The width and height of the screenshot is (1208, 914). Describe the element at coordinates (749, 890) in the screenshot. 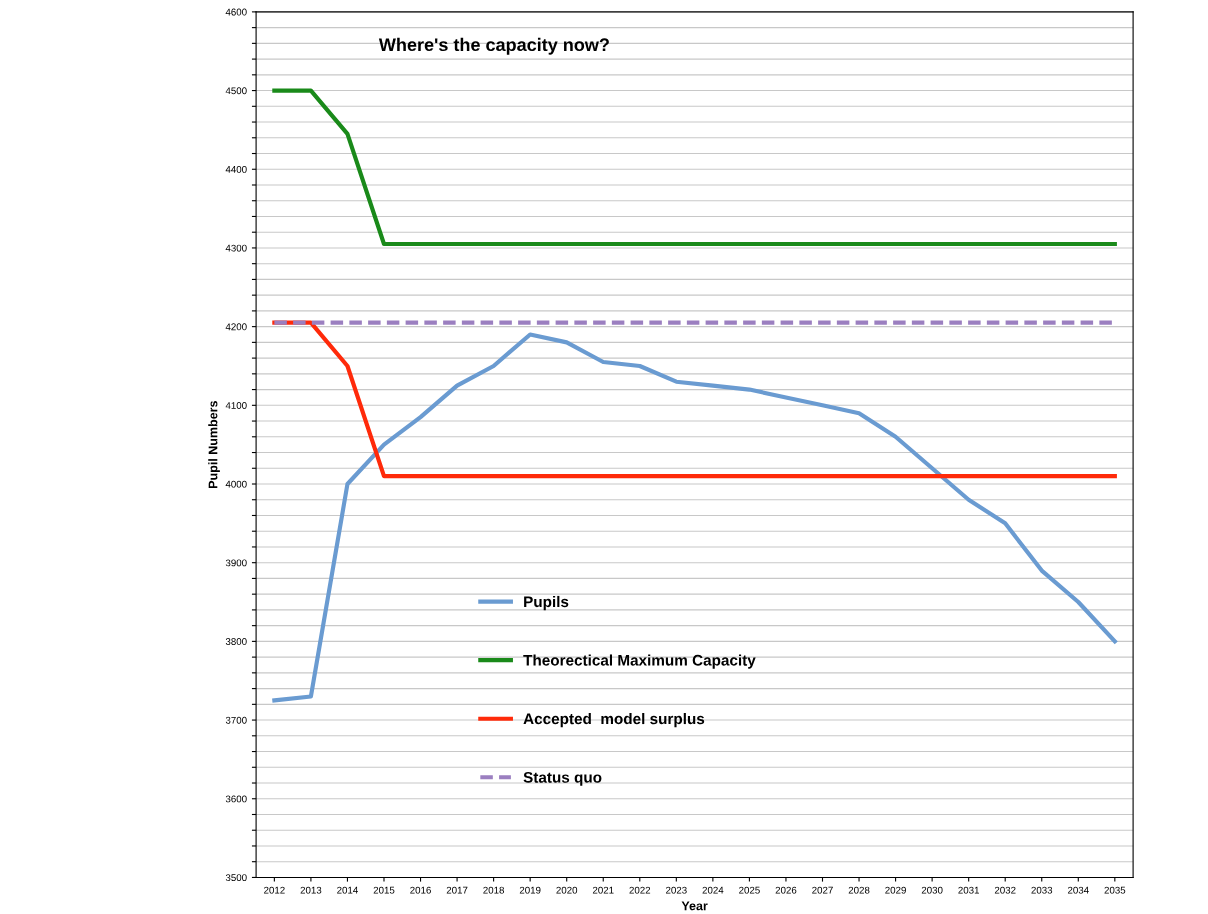

I see `x-tick-label: 2025` at that location.